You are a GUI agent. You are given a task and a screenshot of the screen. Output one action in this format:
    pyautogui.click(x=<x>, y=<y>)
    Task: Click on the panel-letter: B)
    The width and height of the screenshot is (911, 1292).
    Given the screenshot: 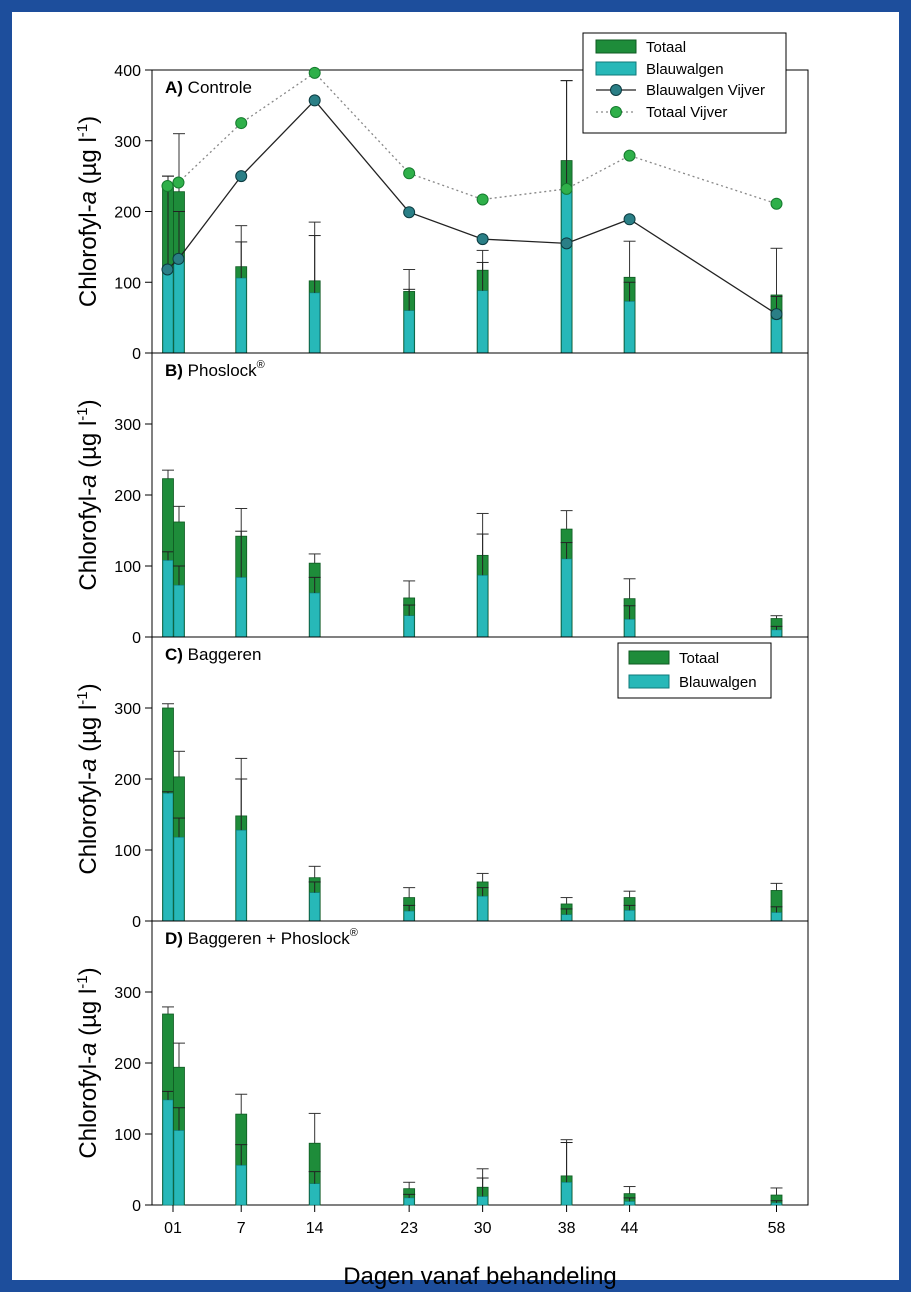 What is the action you would take?
    pyautogui.click(x=174, y=370)
    